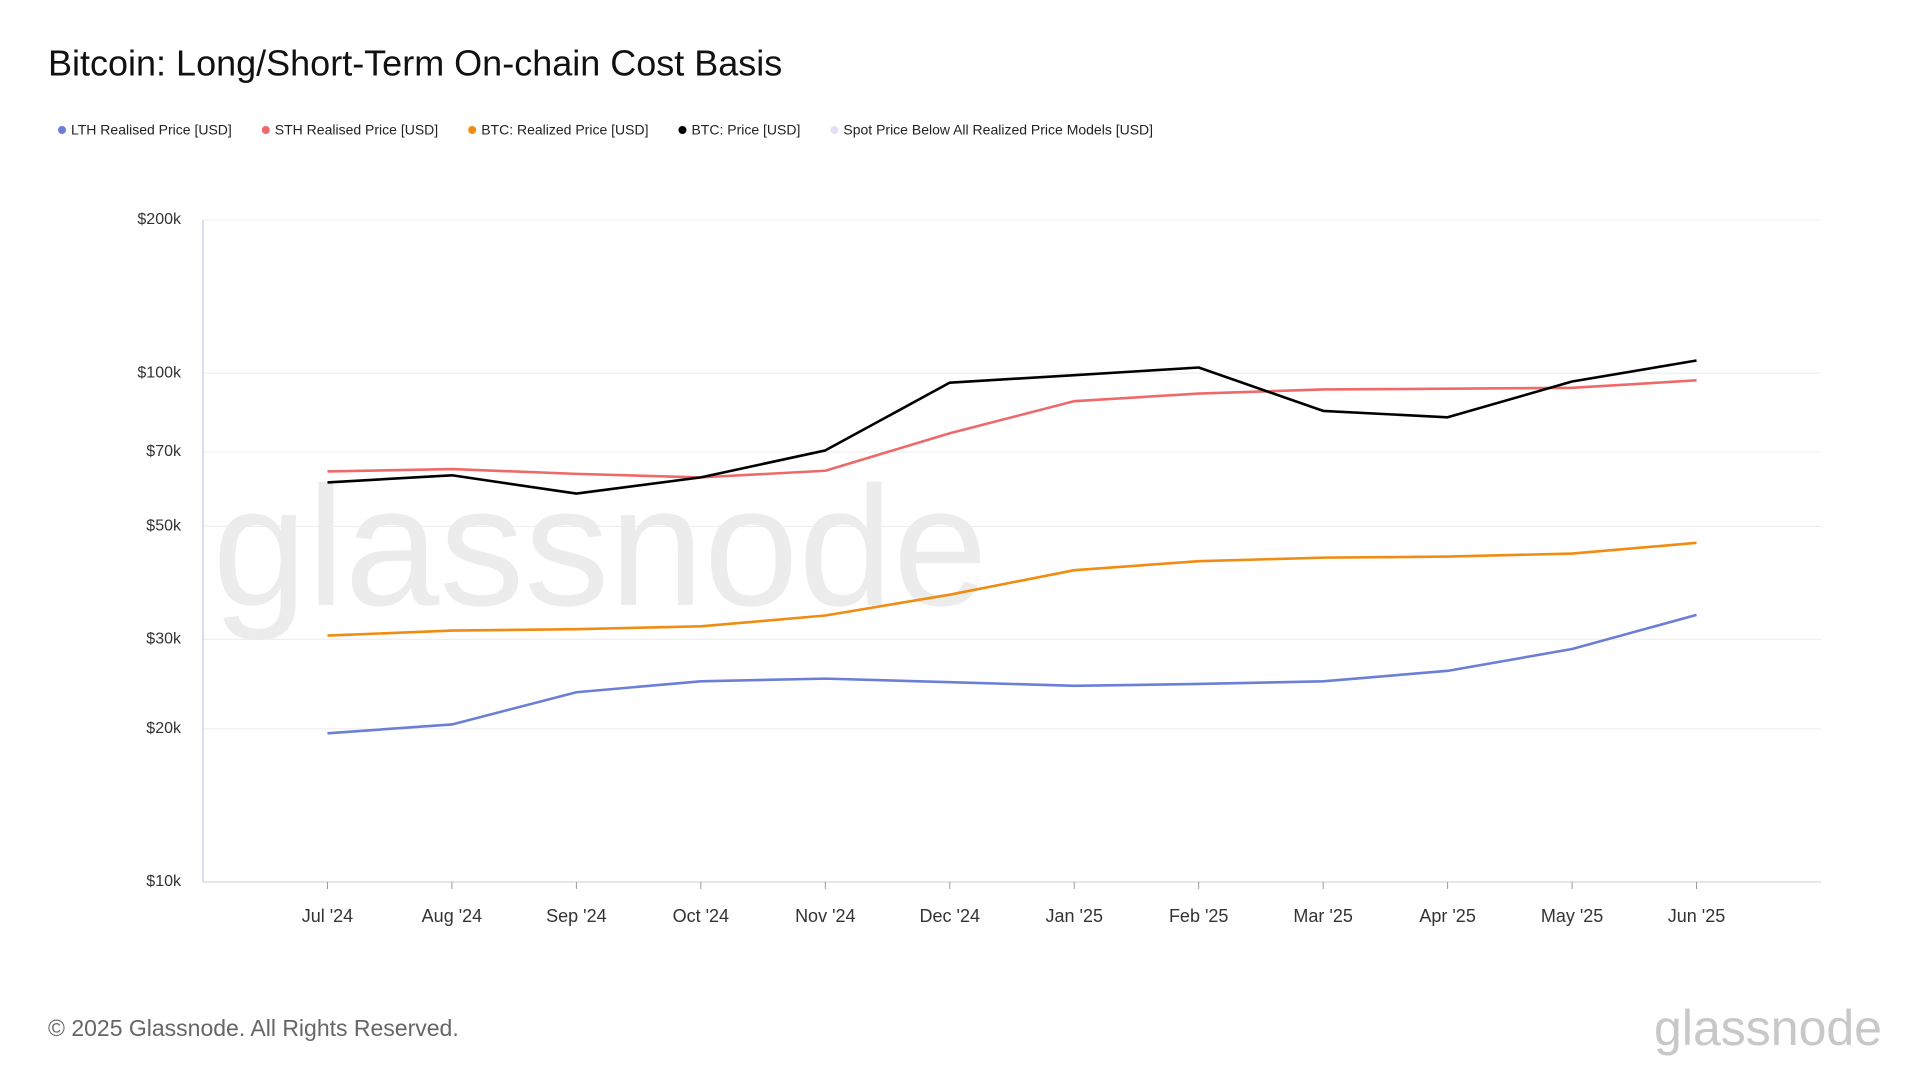  What do you see at coordinates (701, 916) in the screenshot?
I see `x-tick-label: Oct '24` at bounding box center [701, 916].